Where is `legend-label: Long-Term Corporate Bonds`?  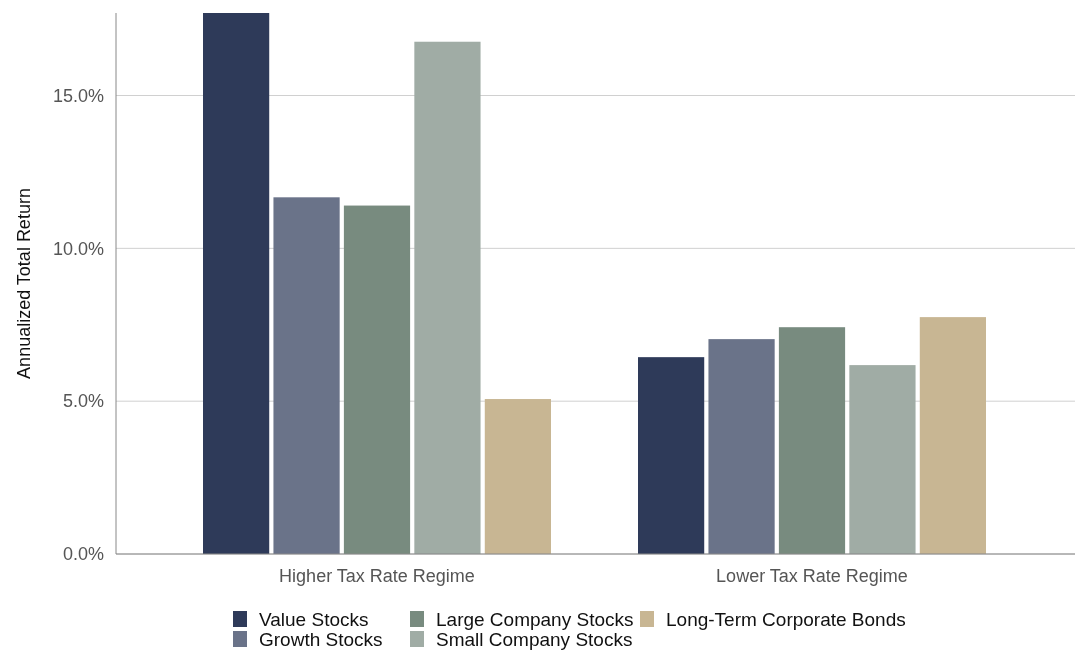
legend-label: Long-Term Corporate Bonds is located at coordinates (786, 619).